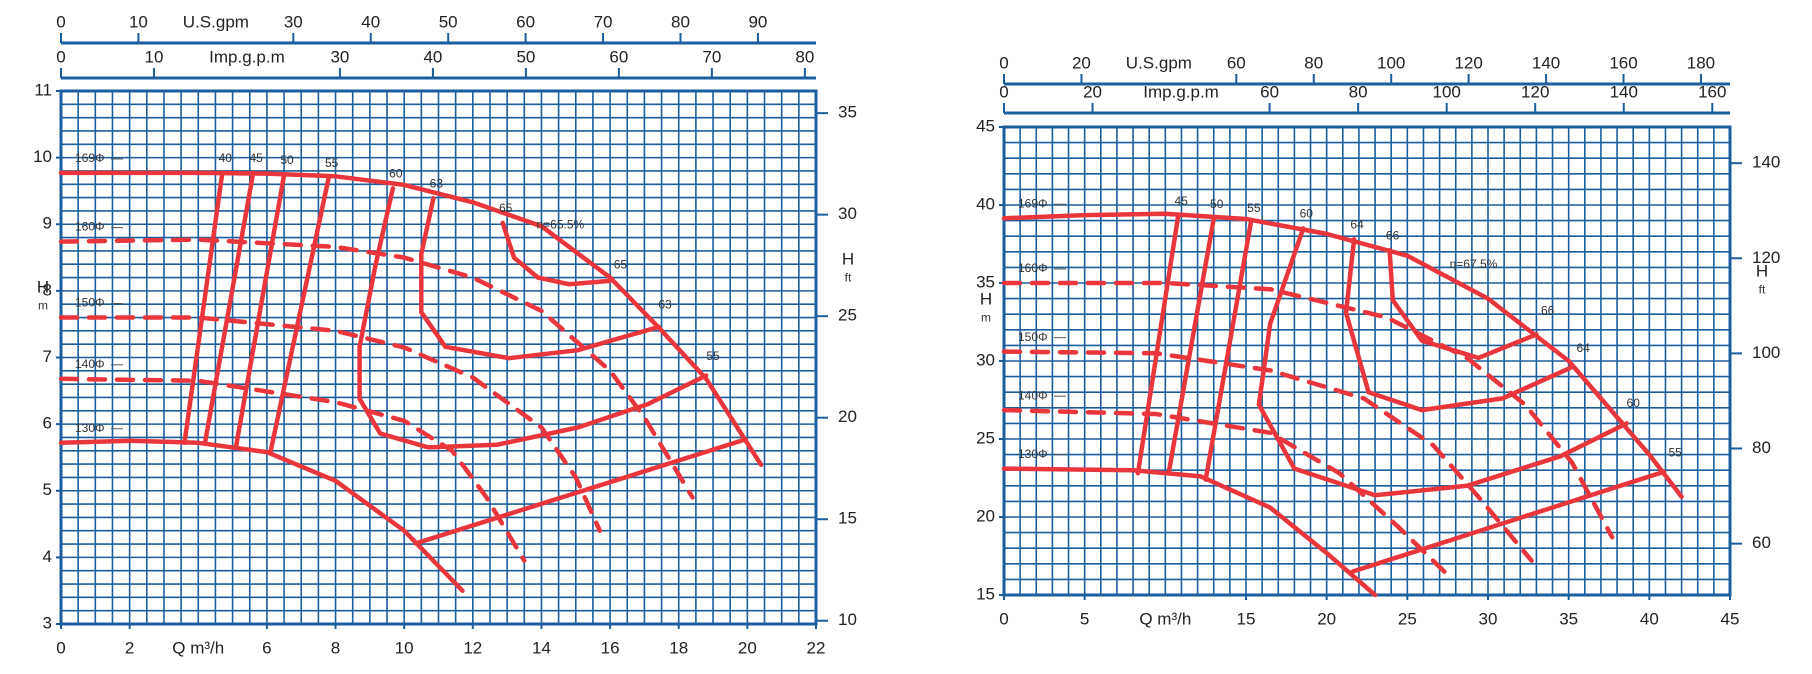  I want to click on curve-label: 40, so click(226, 158).